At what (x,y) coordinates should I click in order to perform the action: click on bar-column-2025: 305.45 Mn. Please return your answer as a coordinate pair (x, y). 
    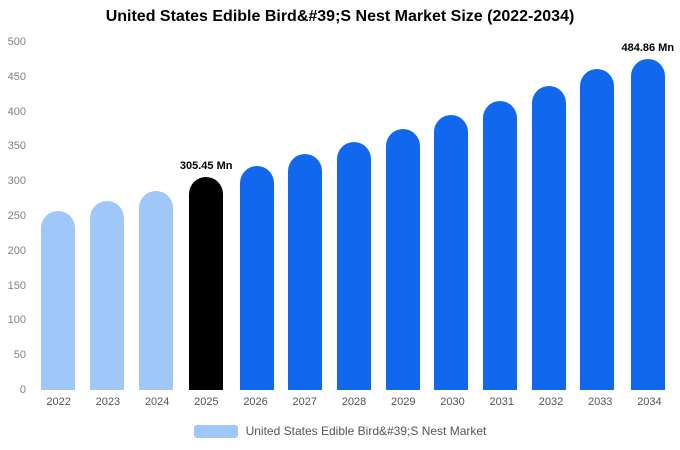
    Looking at the image, I should click on (206, 216).